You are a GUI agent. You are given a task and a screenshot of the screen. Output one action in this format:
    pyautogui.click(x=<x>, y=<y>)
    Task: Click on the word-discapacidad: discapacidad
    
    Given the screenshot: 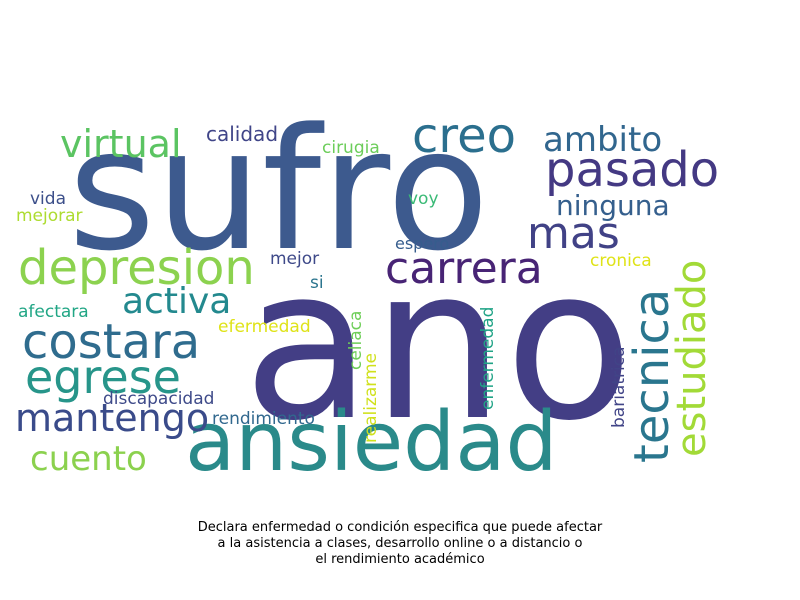 What is the action you would take?
    pyautogui.click(x=159, y=399)
    